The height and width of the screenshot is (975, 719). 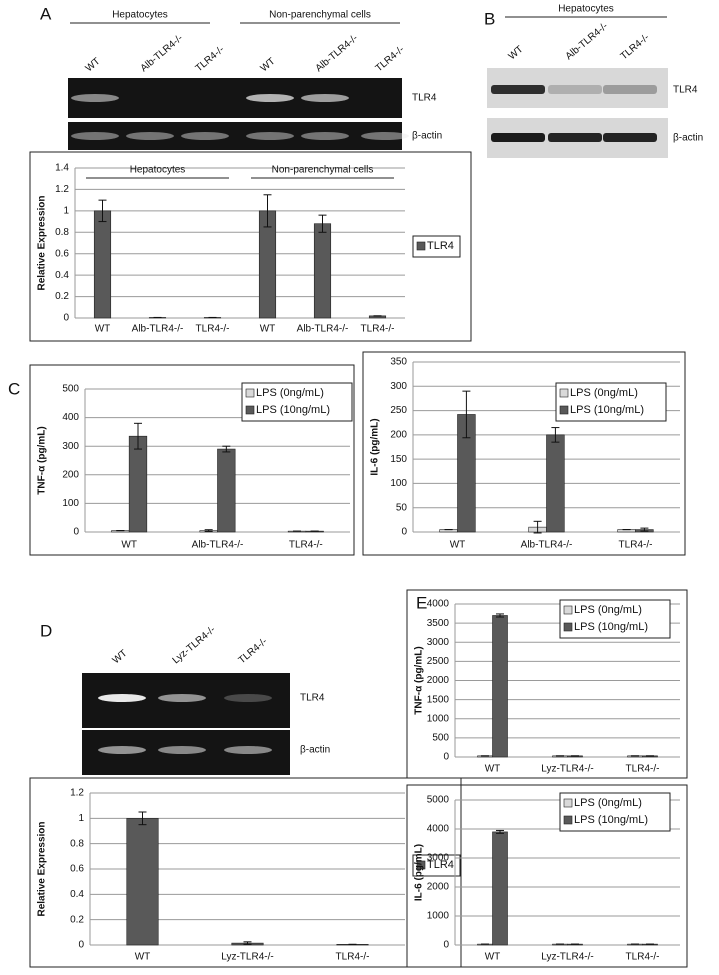 What do you see at coordinates (323, 170) in the screenshot?
I see `group-label: Non-parenchymal cells` at bounding box center [323, 170].